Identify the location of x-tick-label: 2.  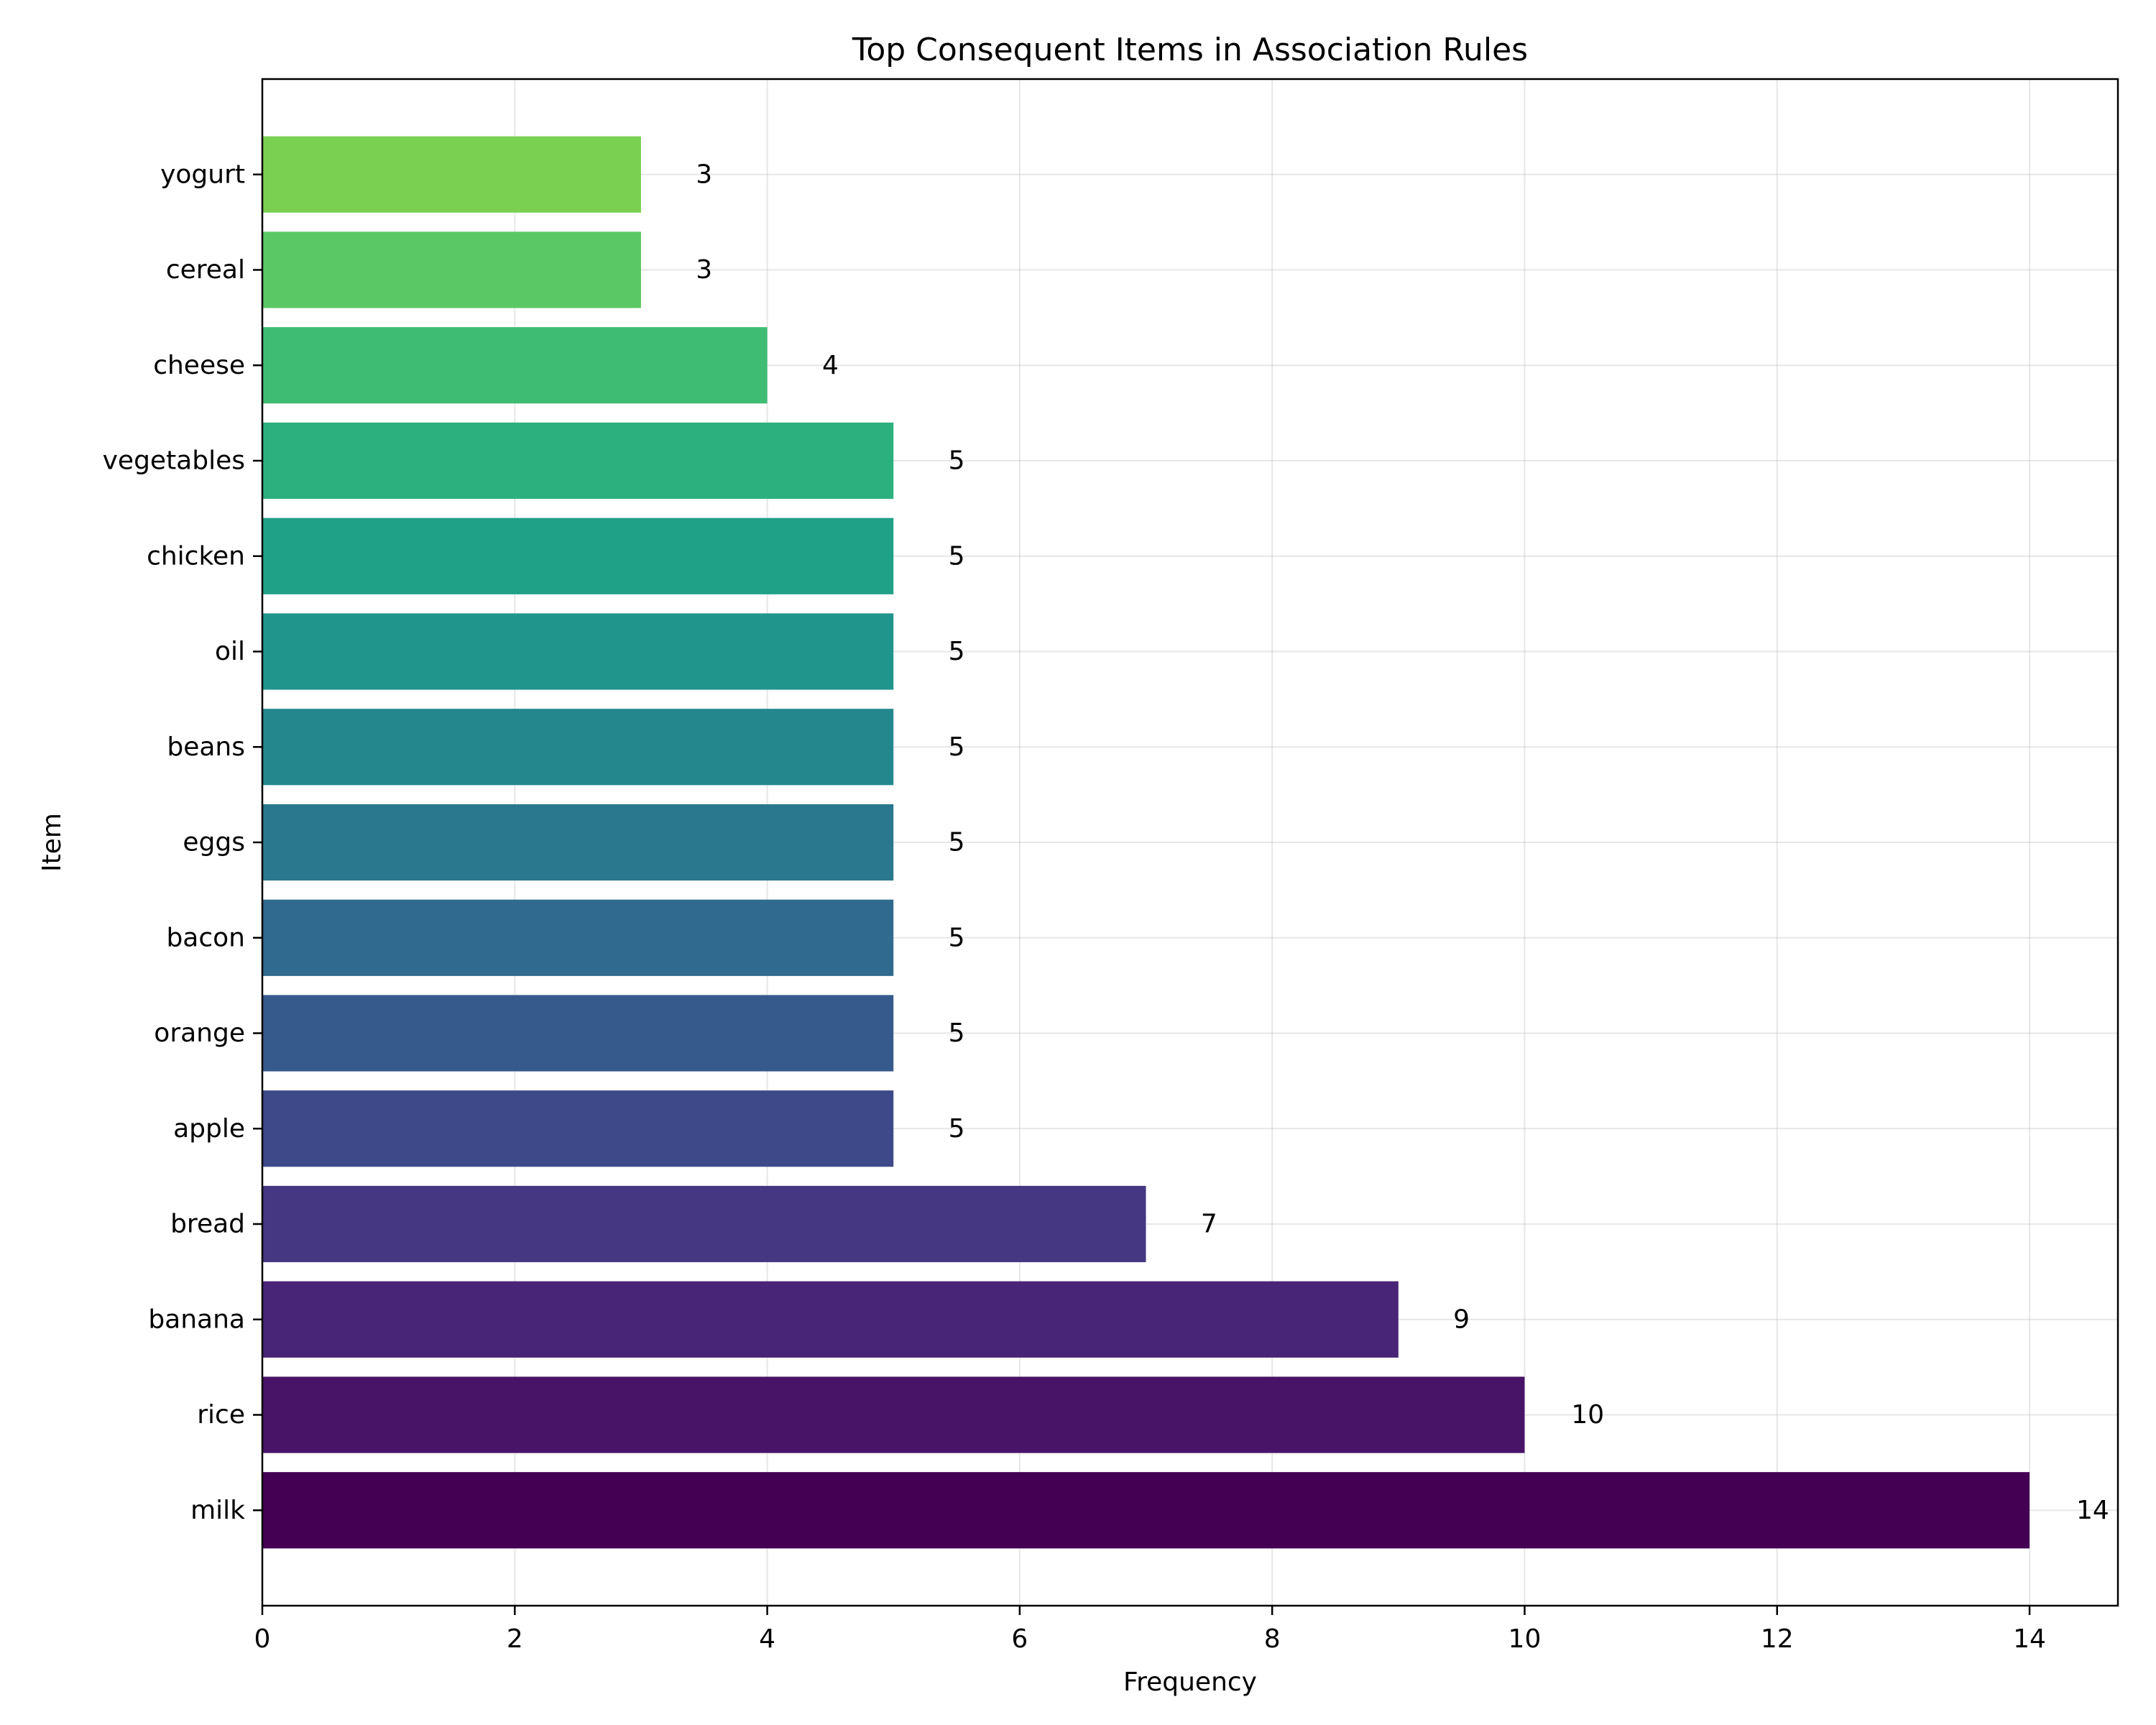
(515, 1639).